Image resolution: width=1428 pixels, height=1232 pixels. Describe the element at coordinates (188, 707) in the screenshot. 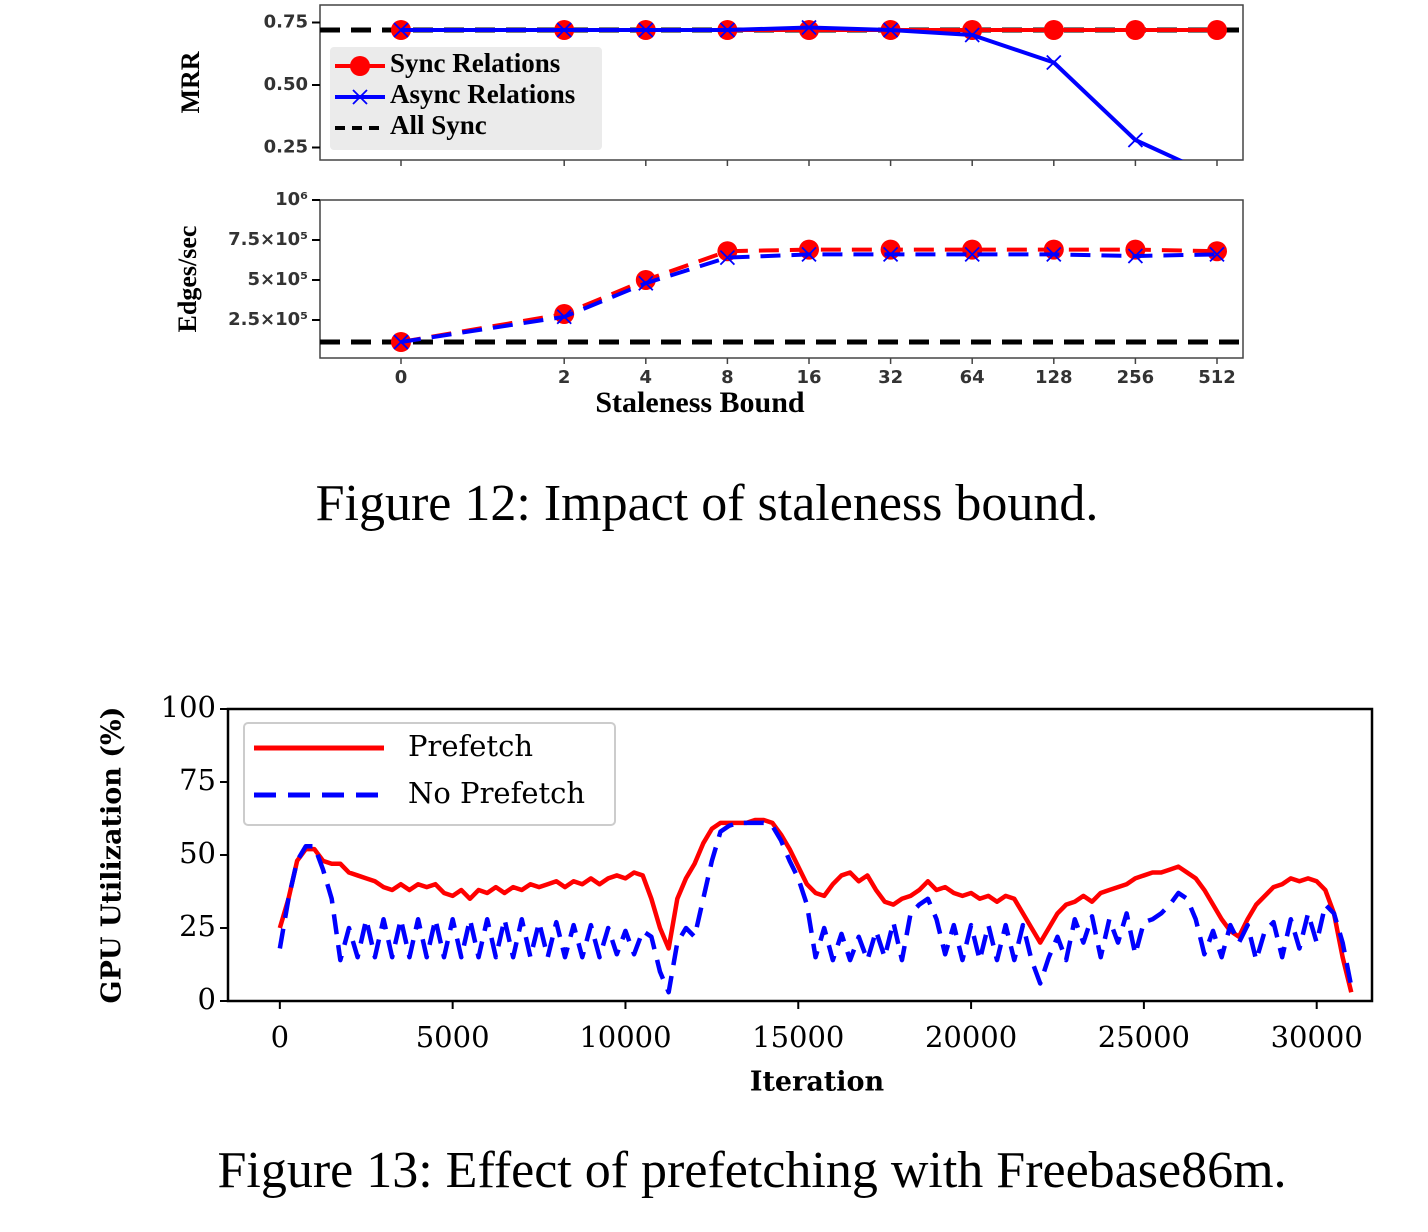

I see `y-tick-label: 100` at that location.